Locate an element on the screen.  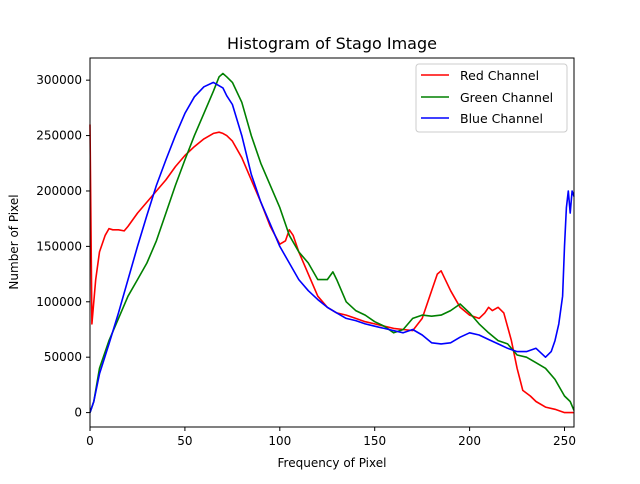
legend-label-green: Green Channel is located at coordinates (506, 97).